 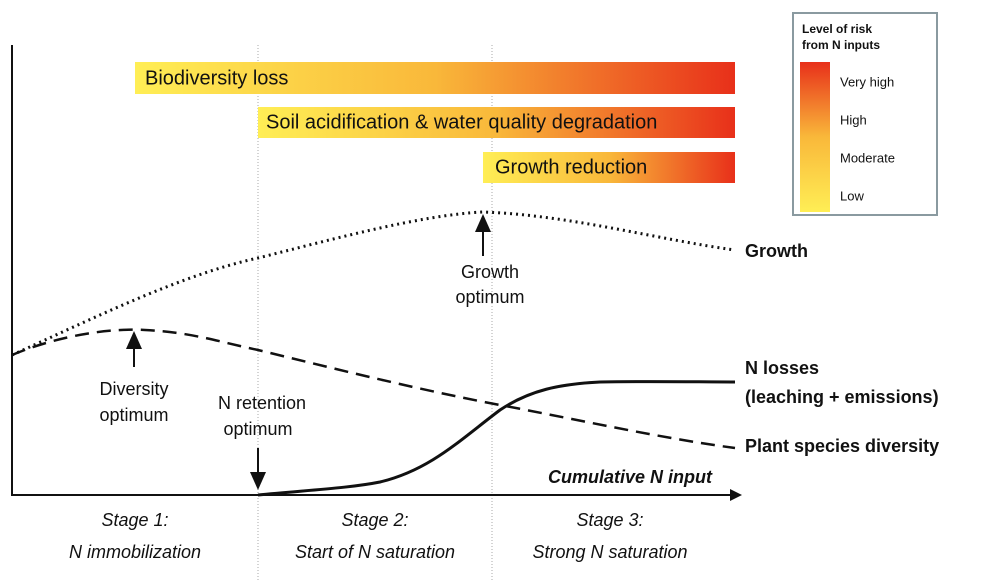 I want to click on legend-level: Low, so click(x=852, y=195).